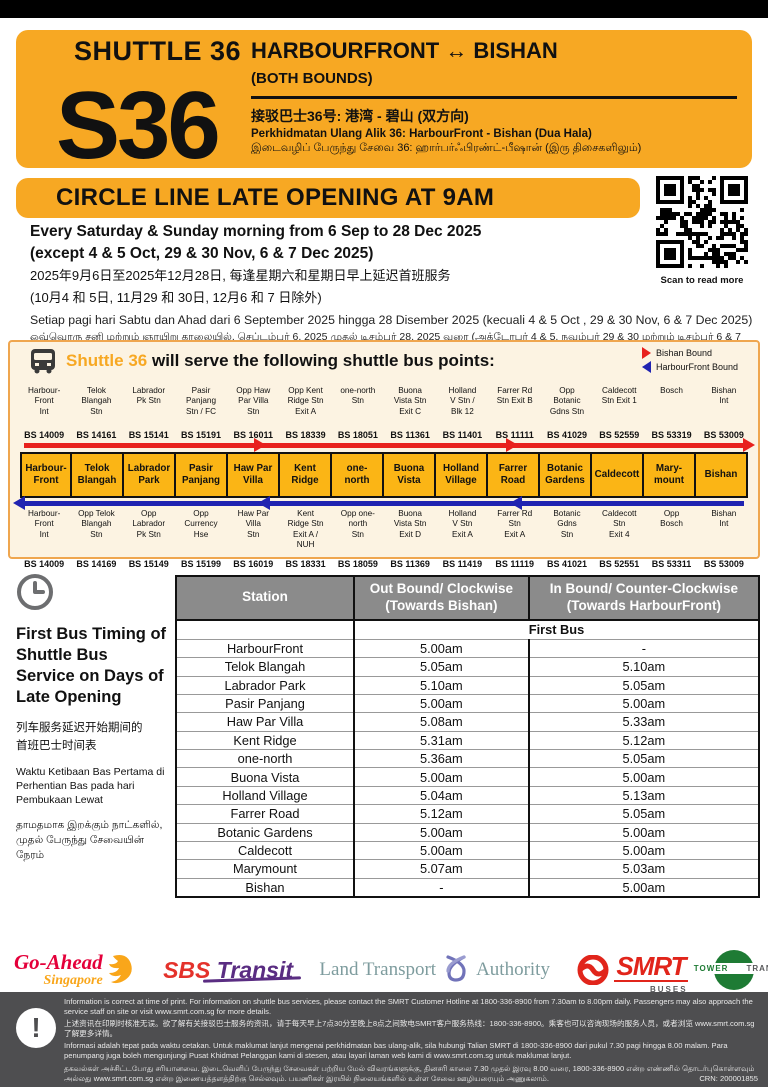 Image resolution: width=768 pixels, height=1087 pixels. I want to click on qr-block: Scan to read more, so click(702, 231).